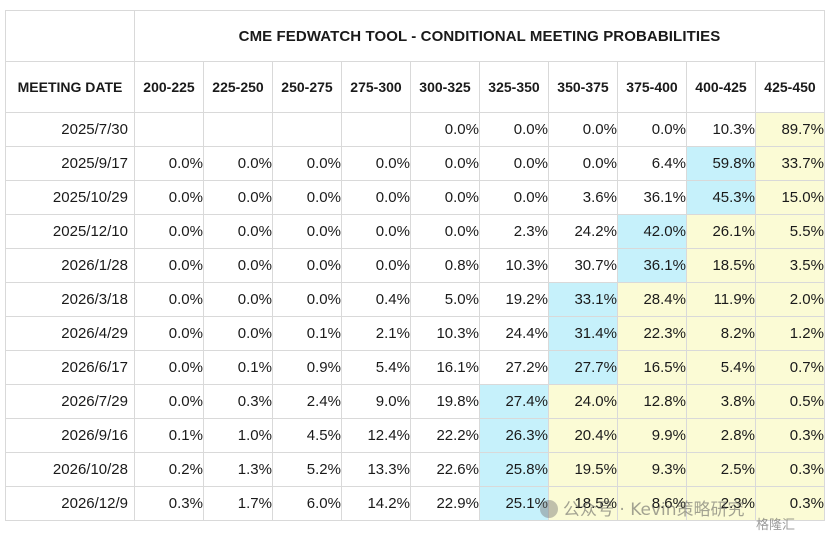 Image resolution: width=830 pixels, height=540 pixels. I want to click on probability-cell: 22.3%, so click(652, 333).